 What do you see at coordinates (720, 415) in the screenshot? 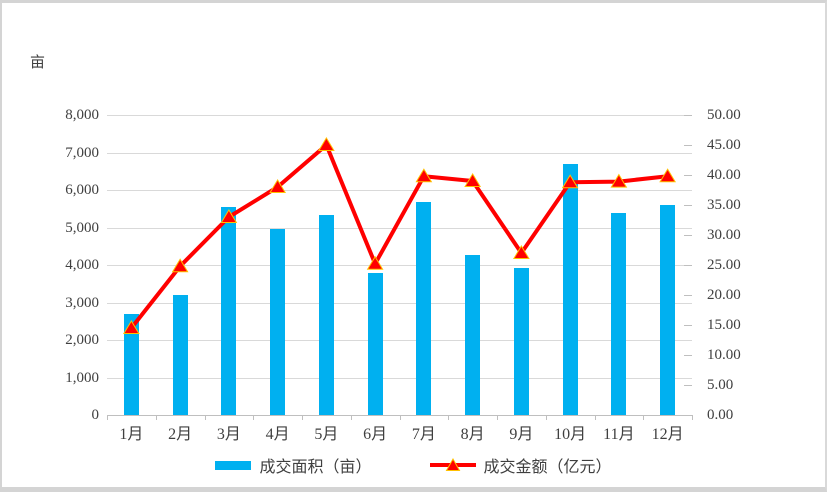
I see `y-axis-right-tick-label: 0.00` at bounding box center [720, 415].